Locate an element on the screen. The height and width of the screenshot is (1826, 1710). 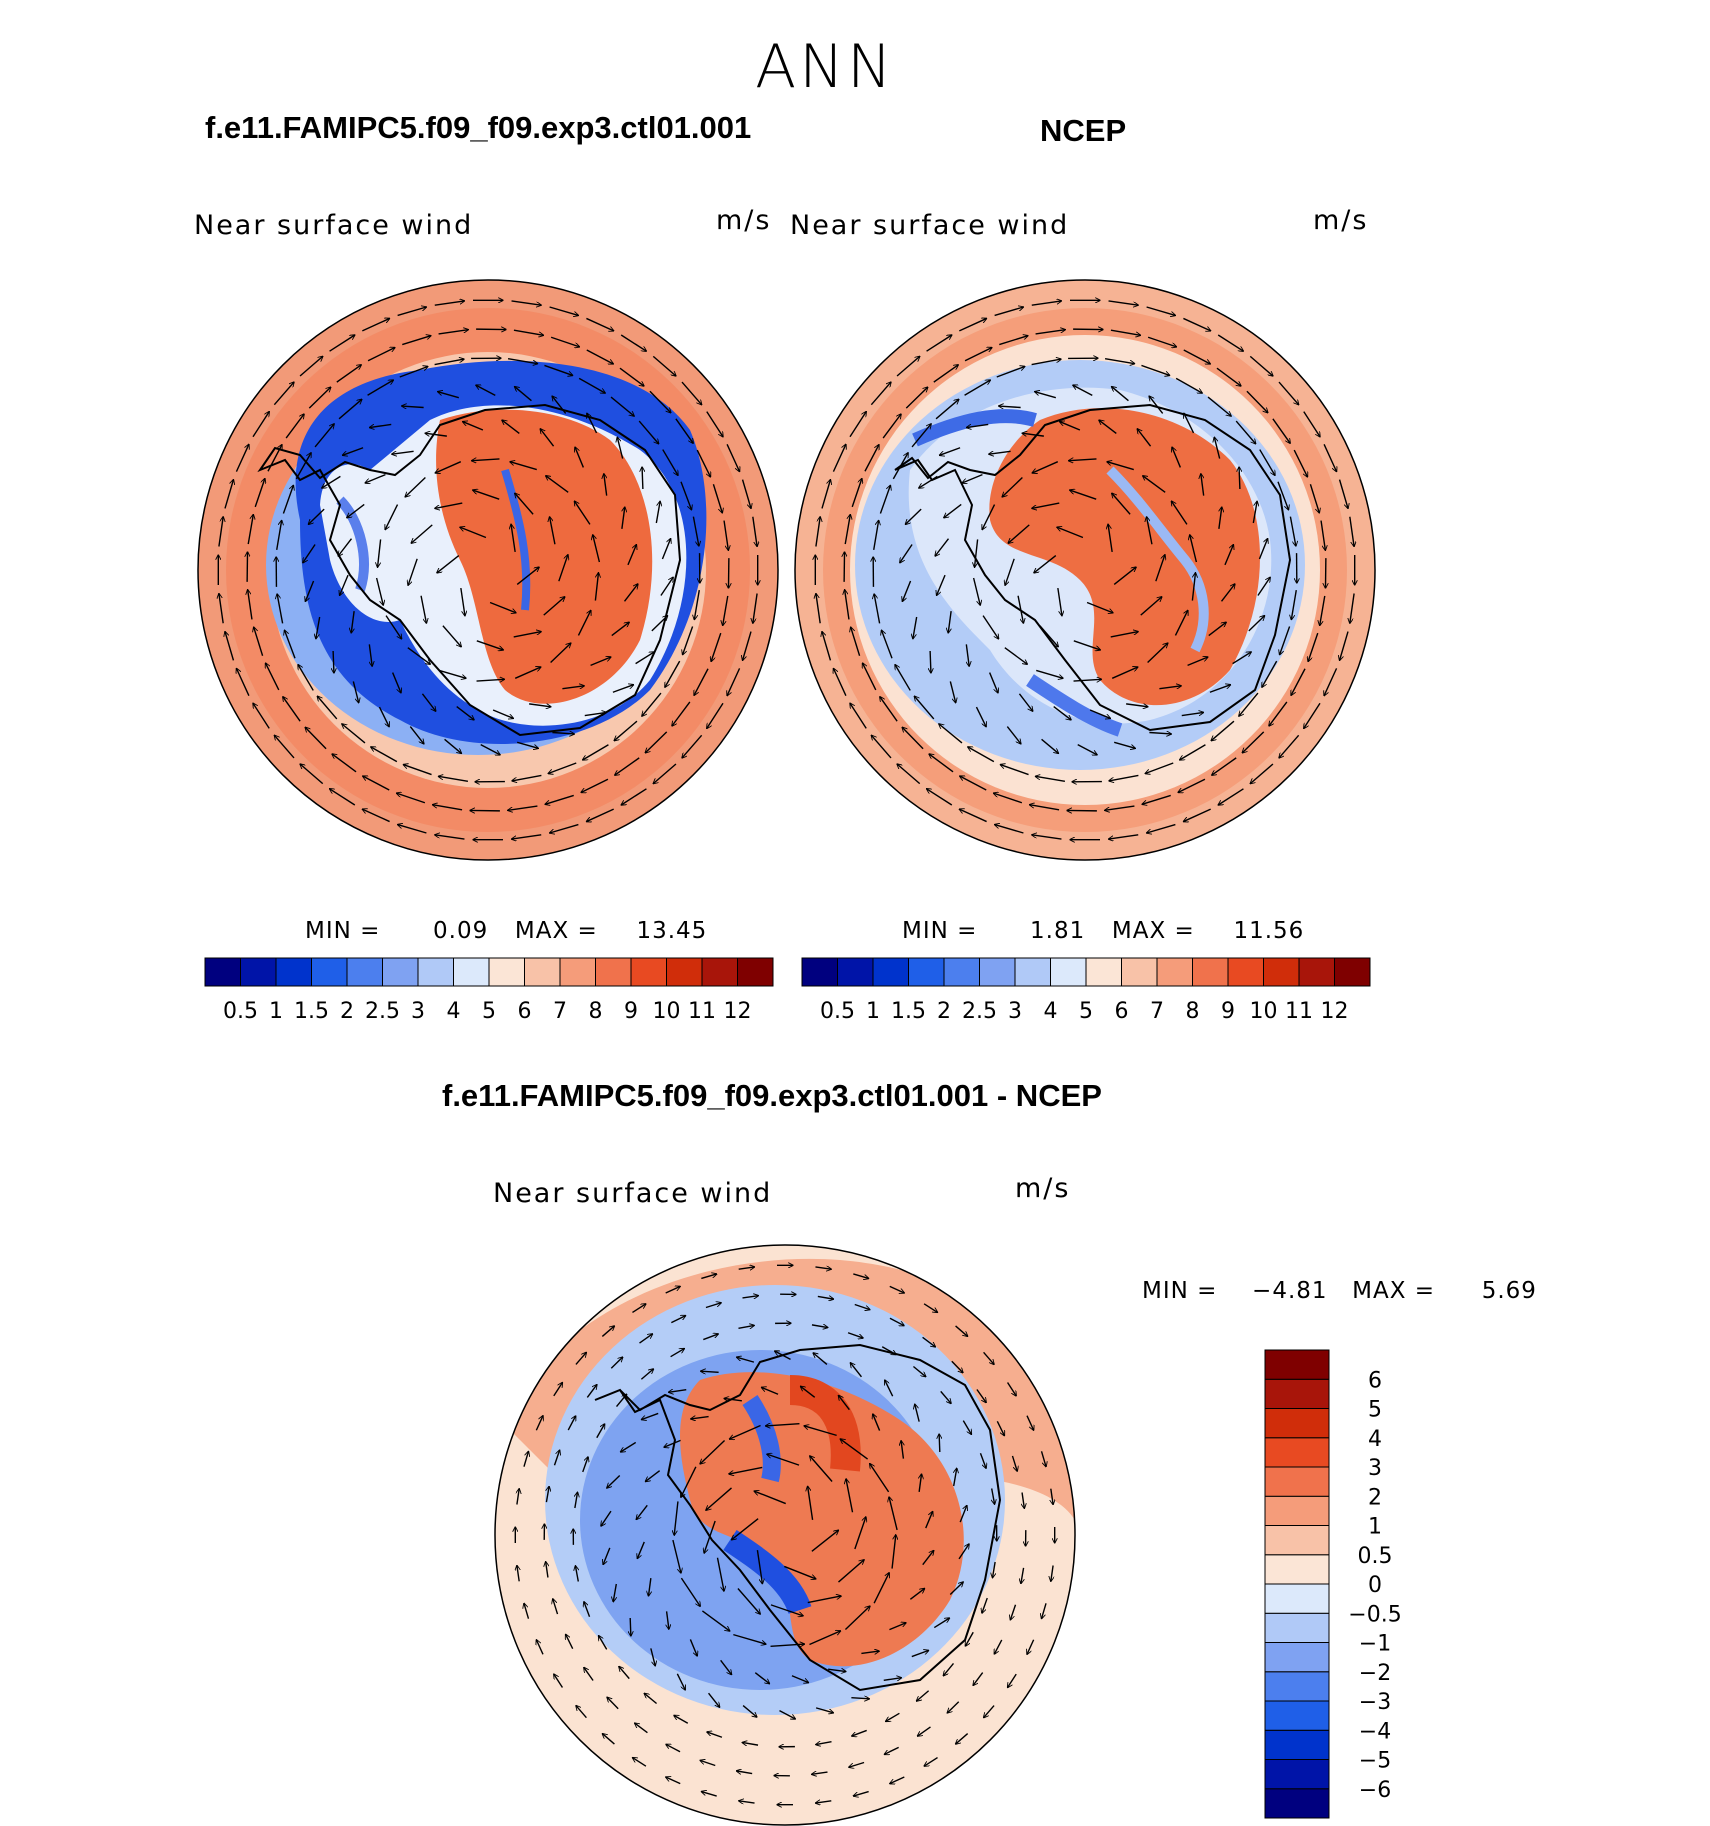
map1-coastline is located at coordinates (469, 570).